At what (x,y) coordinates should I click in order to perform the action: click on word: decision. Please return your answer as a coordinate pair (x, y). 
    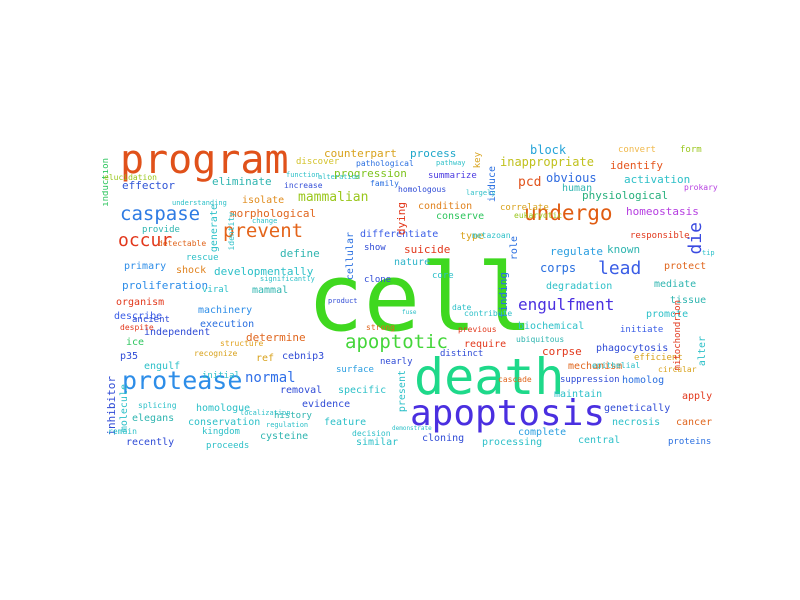
    Looking at the image, I should click on (371, 433).